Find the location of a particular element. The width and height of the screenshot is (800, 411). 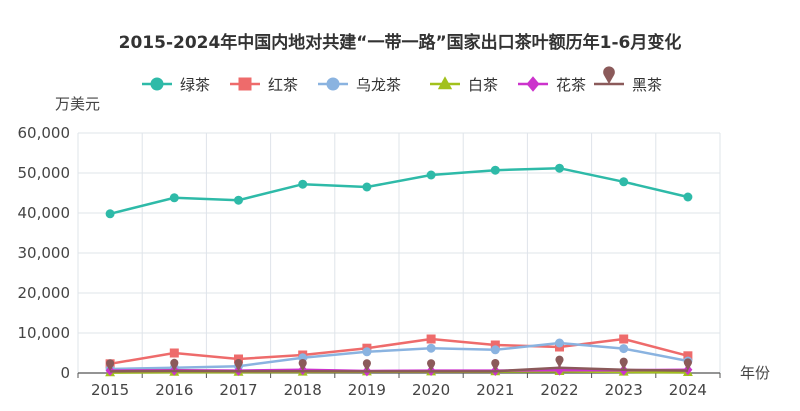

y-tick-label: 30,000 is located at coordinates (44, 253).